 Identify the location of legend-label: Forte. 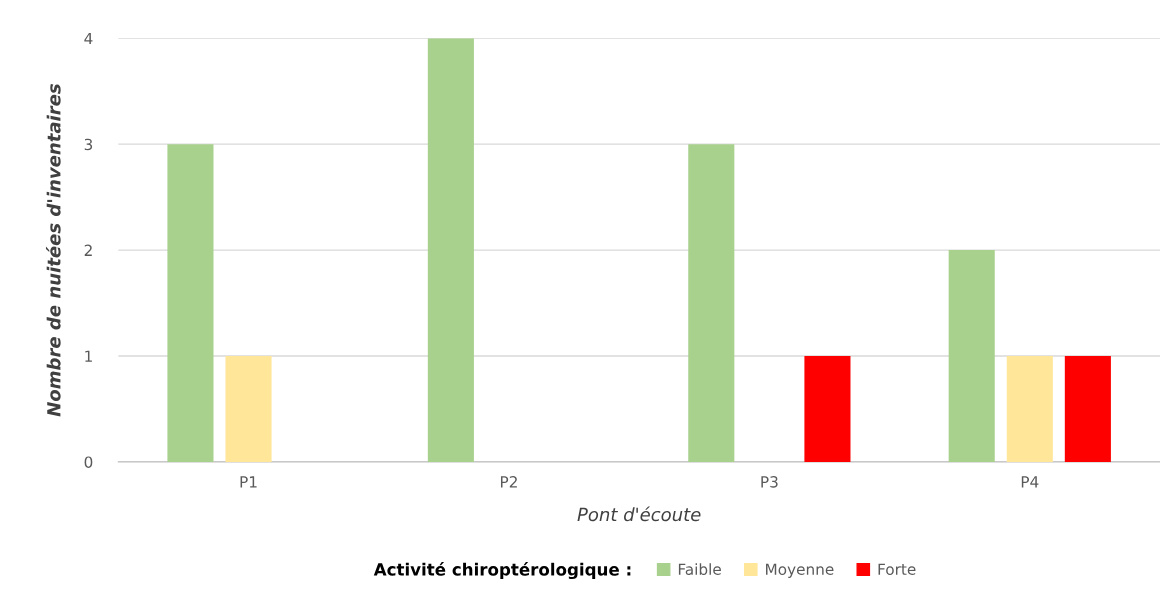
(897, 569).